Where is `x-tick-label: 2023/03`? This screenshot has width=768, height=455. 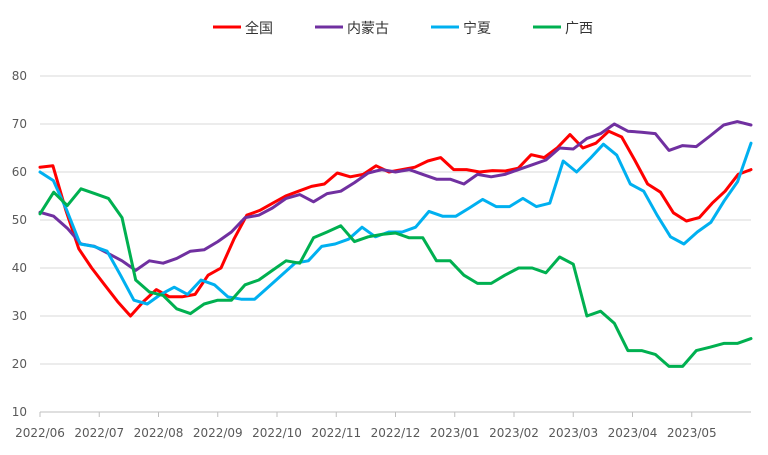
x-tick-label: 2023/03 is located at coordinates (573, 433).